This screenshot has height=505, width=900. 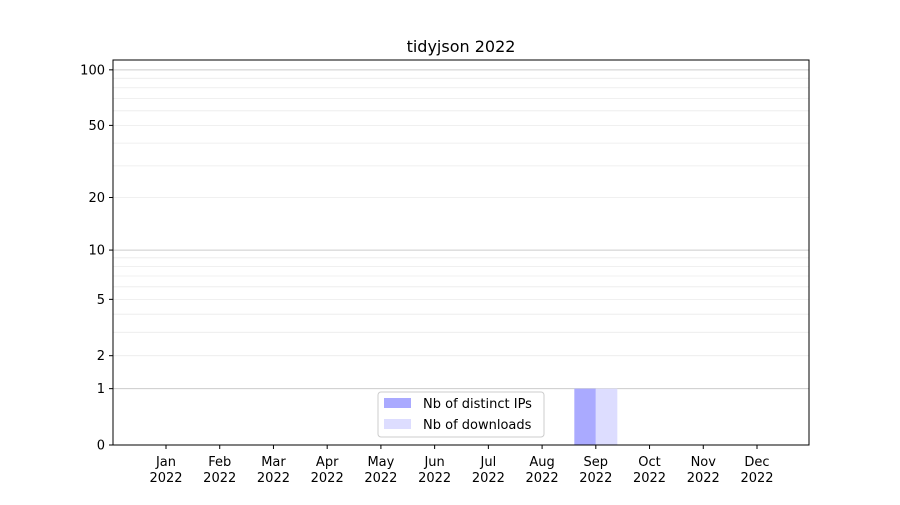 What do you see at coordinates (461, 414) in the screenshot?
I see `legend-box` at bounding box center [461, 414].